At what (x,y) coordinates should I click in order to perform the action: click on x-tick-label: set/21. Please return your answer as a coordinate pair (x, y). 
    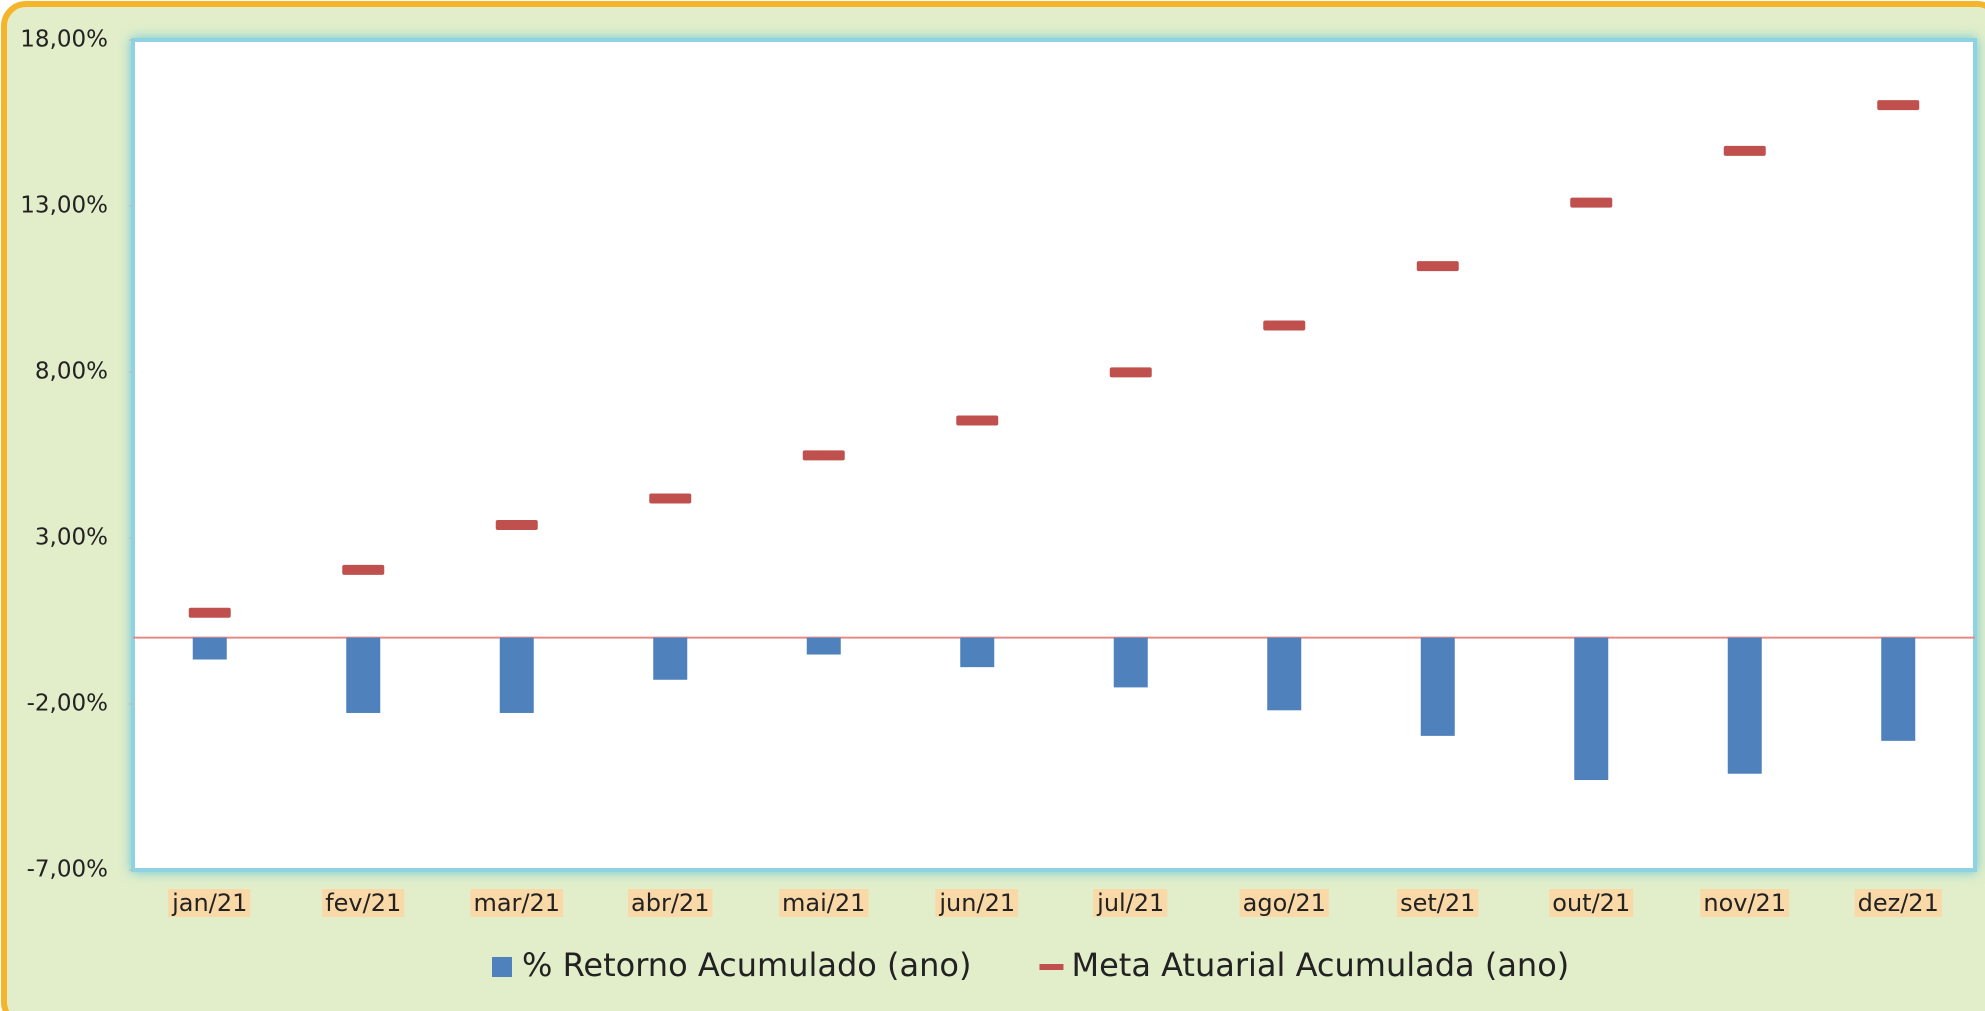
    Looking at the image, I should click on (1437, 903).